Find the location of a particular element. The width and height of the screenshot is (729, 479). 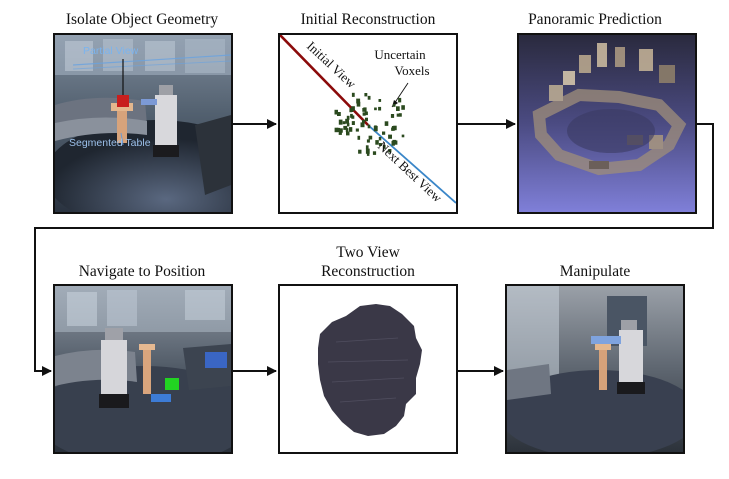

panel-navigate-position is located at coordinates (143, 369).